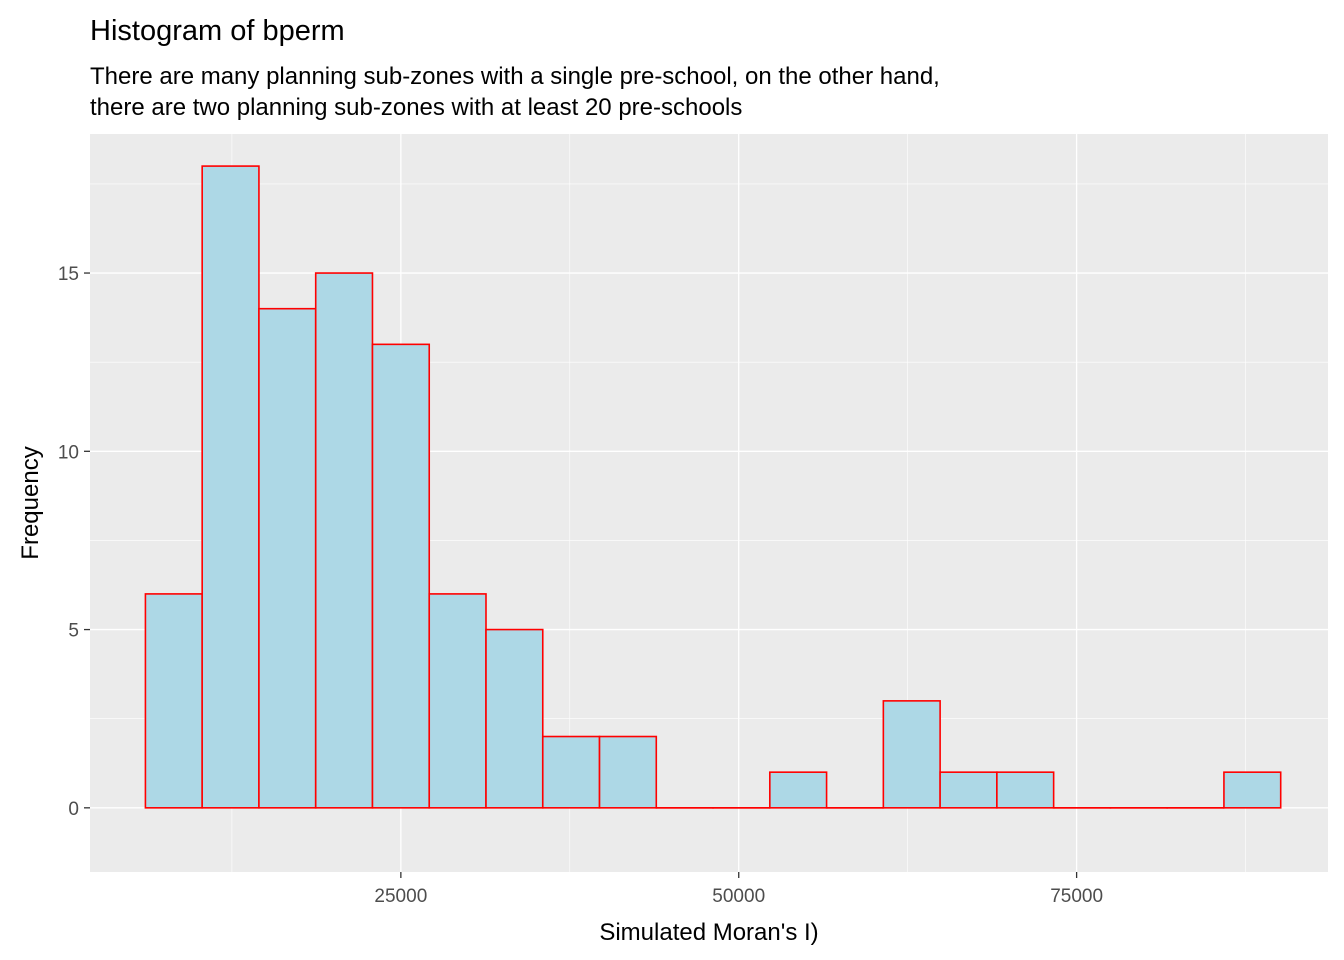 This screenshot has height=960, width=1344. Describe the element at coordinates (73, 631) in the screenshot. I see `y-tick-label: 5` at that location.